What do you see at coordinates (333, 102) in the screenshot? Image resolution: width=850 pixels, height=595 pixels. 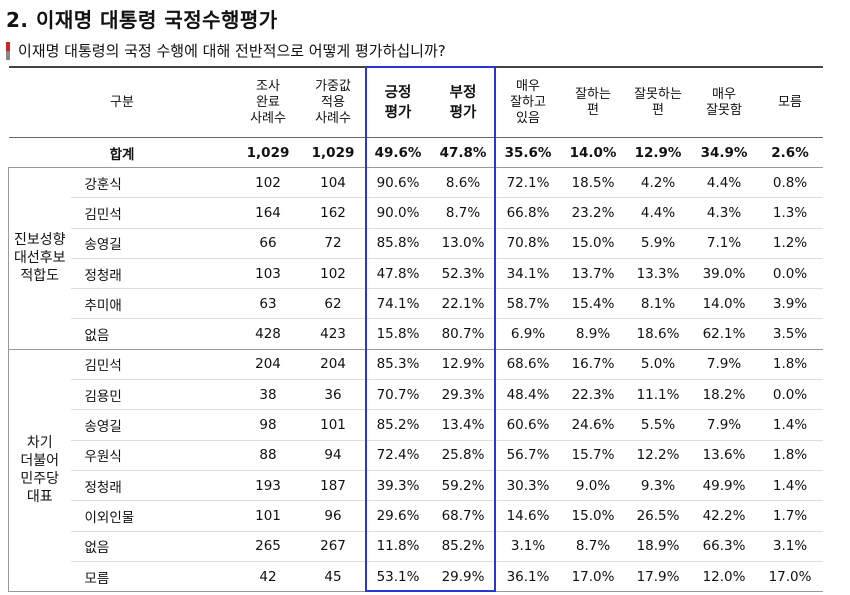 I see `header-cell: 가중값 적용 사례수` at bounding box center [333, 102].